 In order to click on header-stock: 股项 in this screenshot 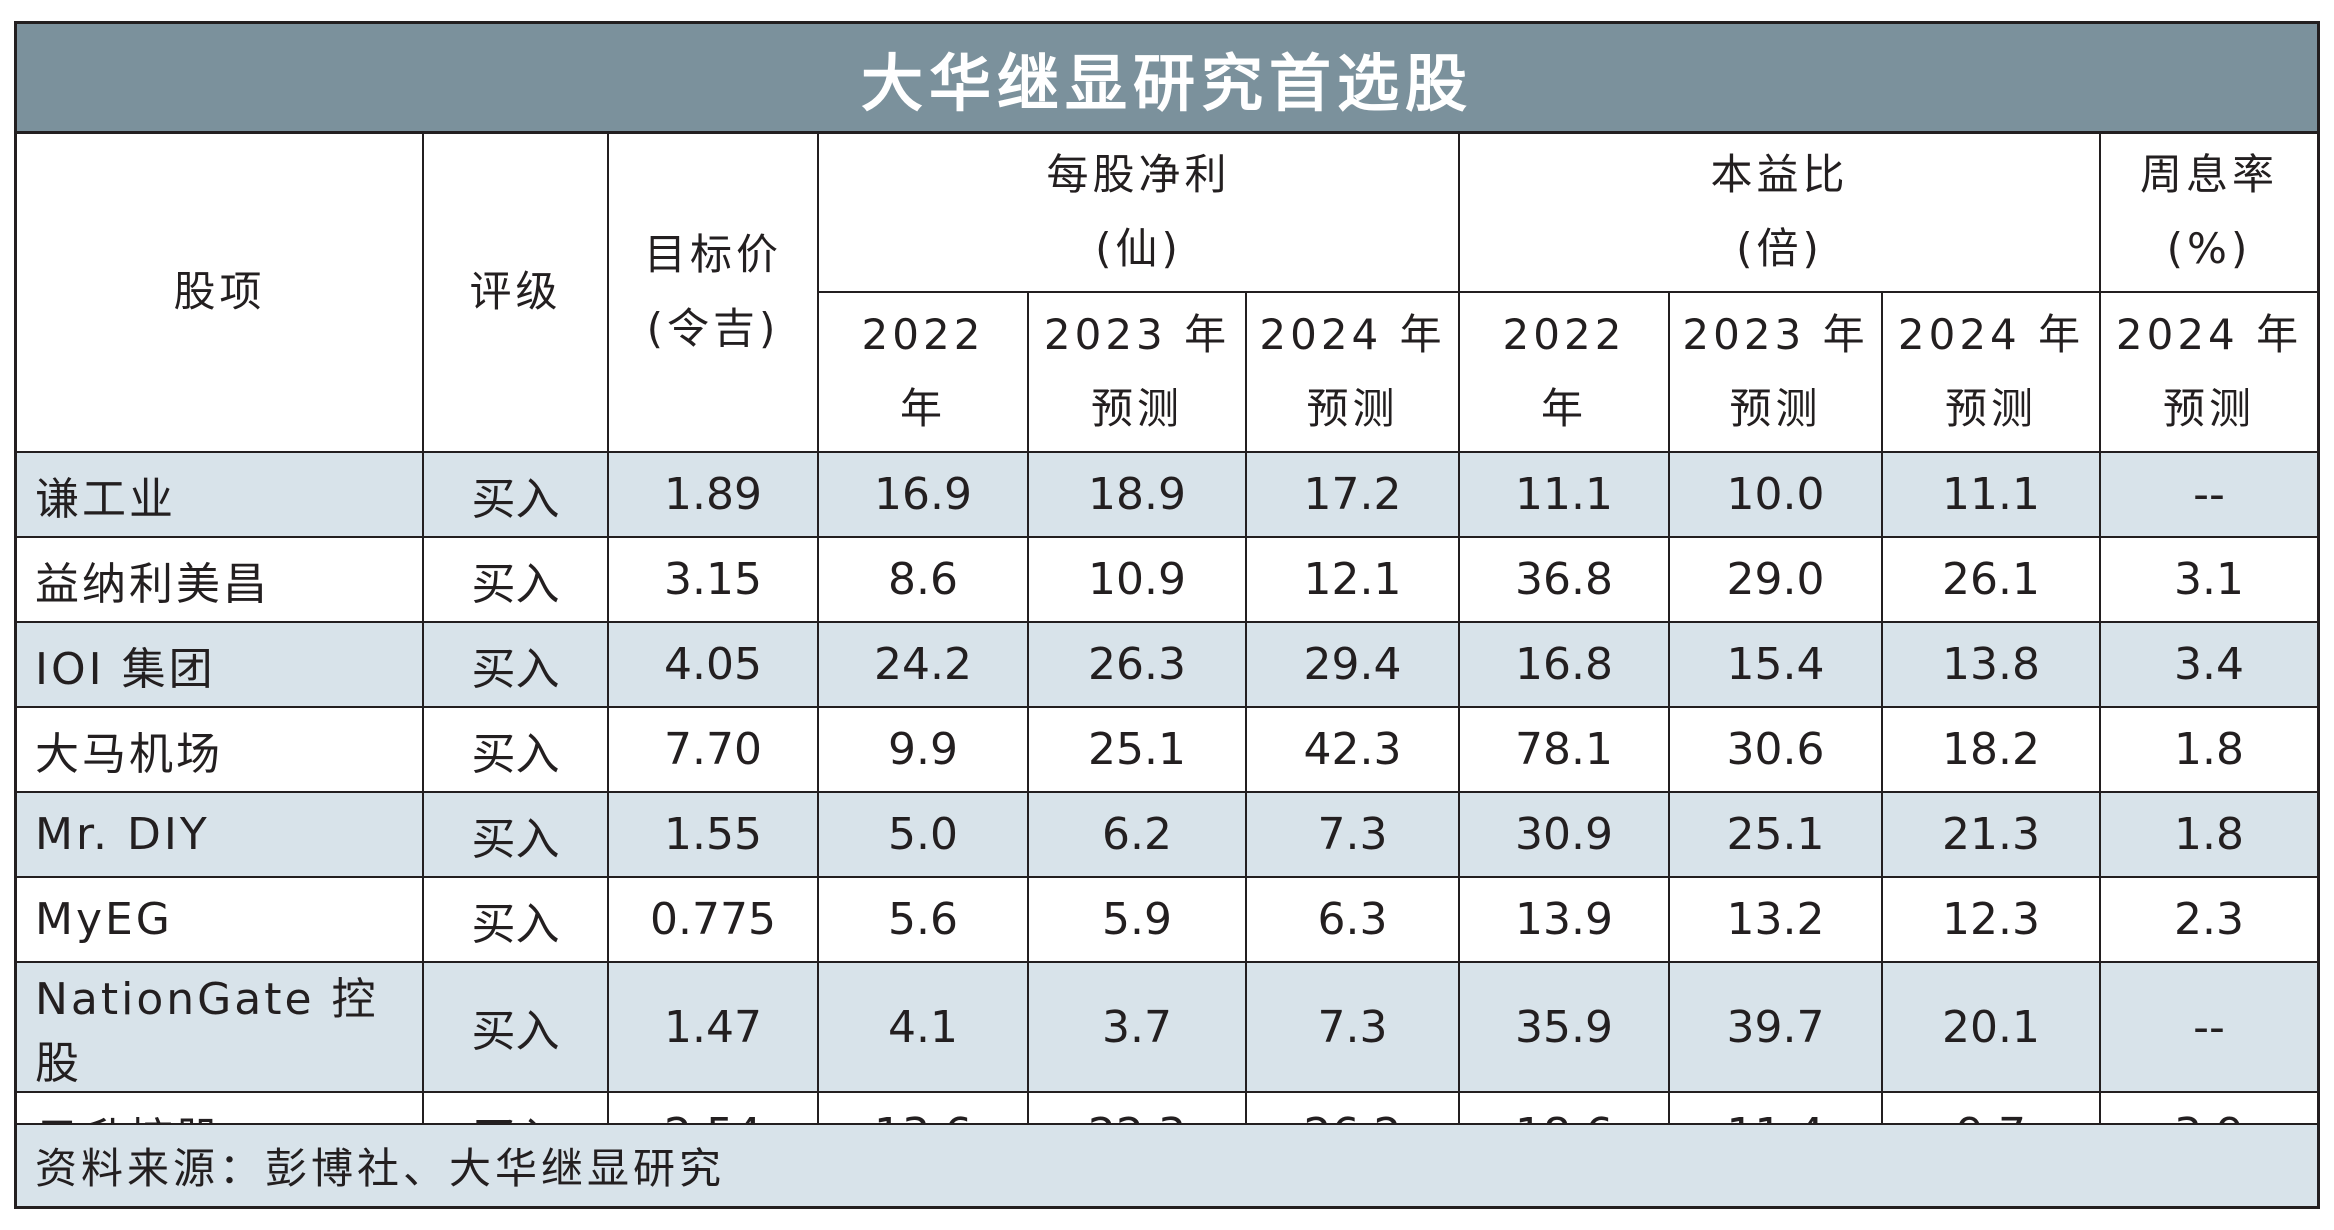, I will do `click(220, 292)`.